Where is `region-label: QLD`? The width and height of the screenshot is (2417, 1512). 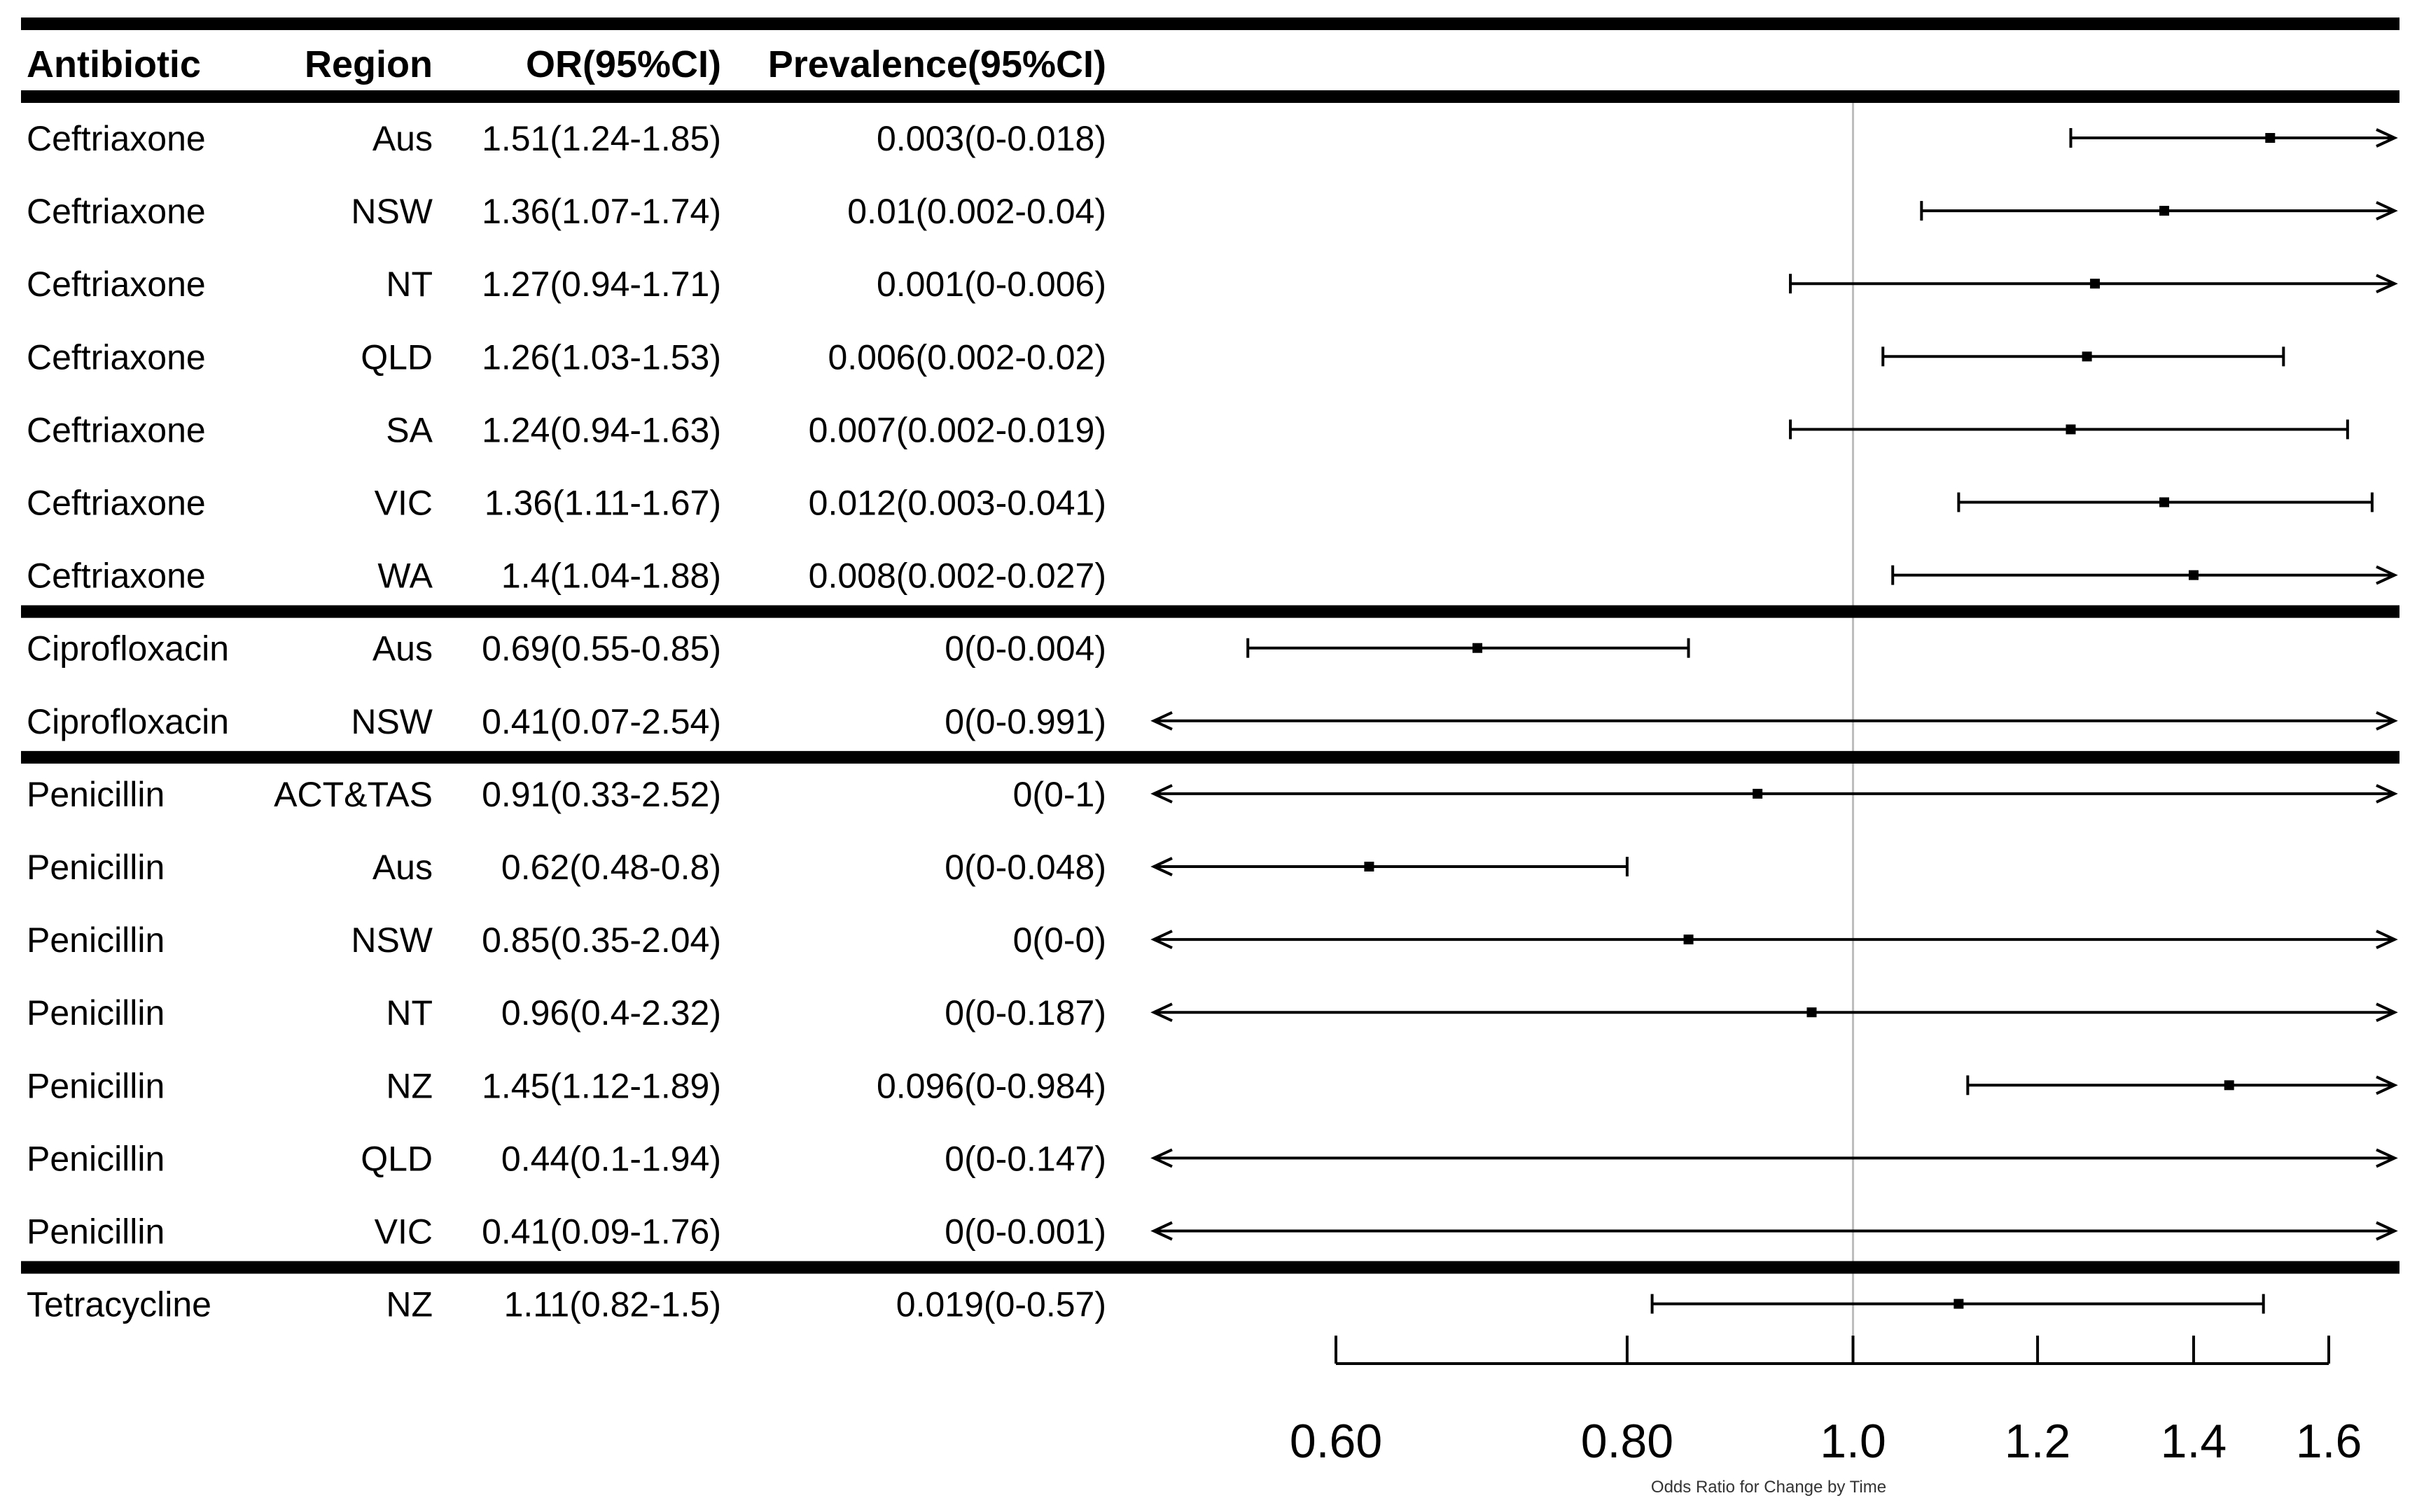
region-label: QLD is located at coordinates (397, 1158).